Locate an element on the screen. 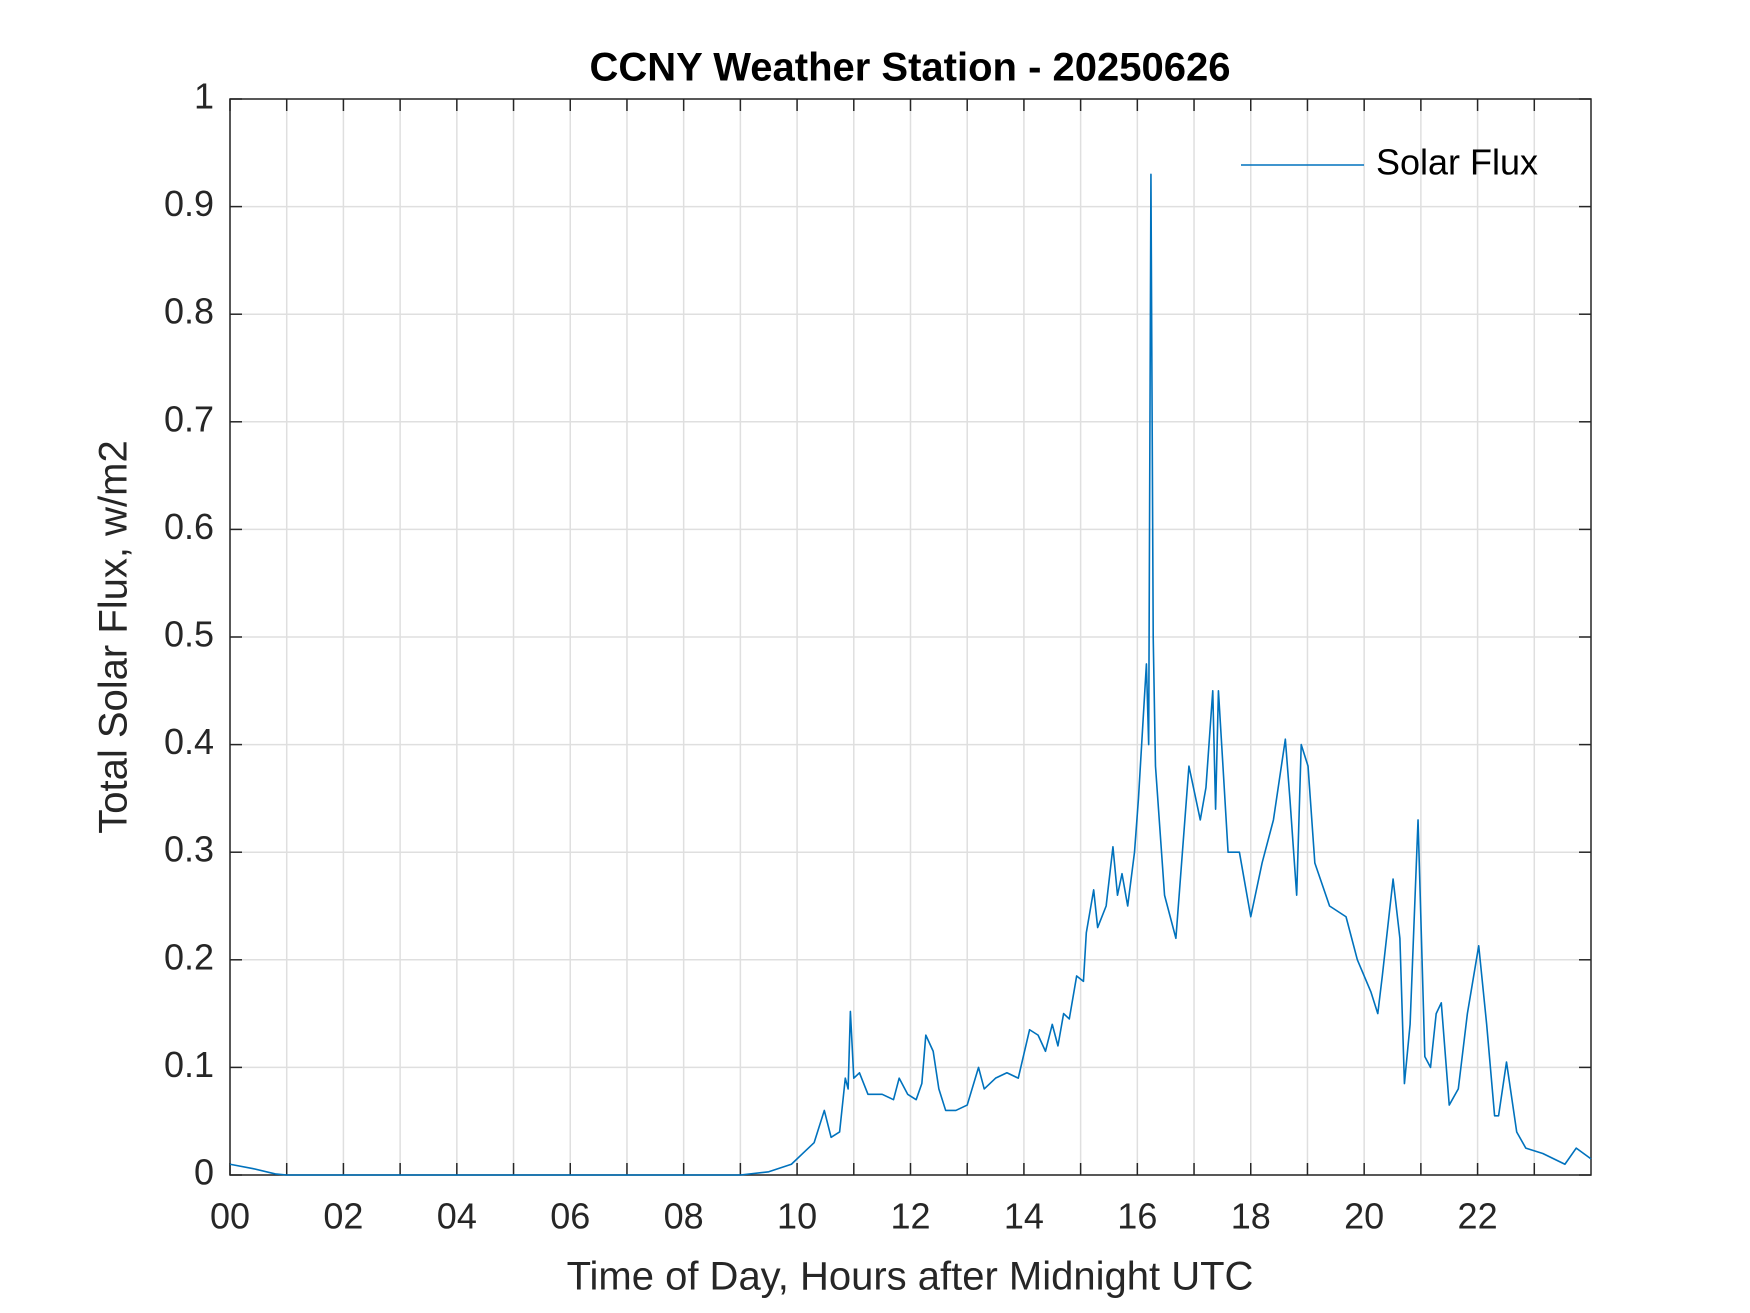  y-tick-label: 0.9 is located at coordinates (189, 203).